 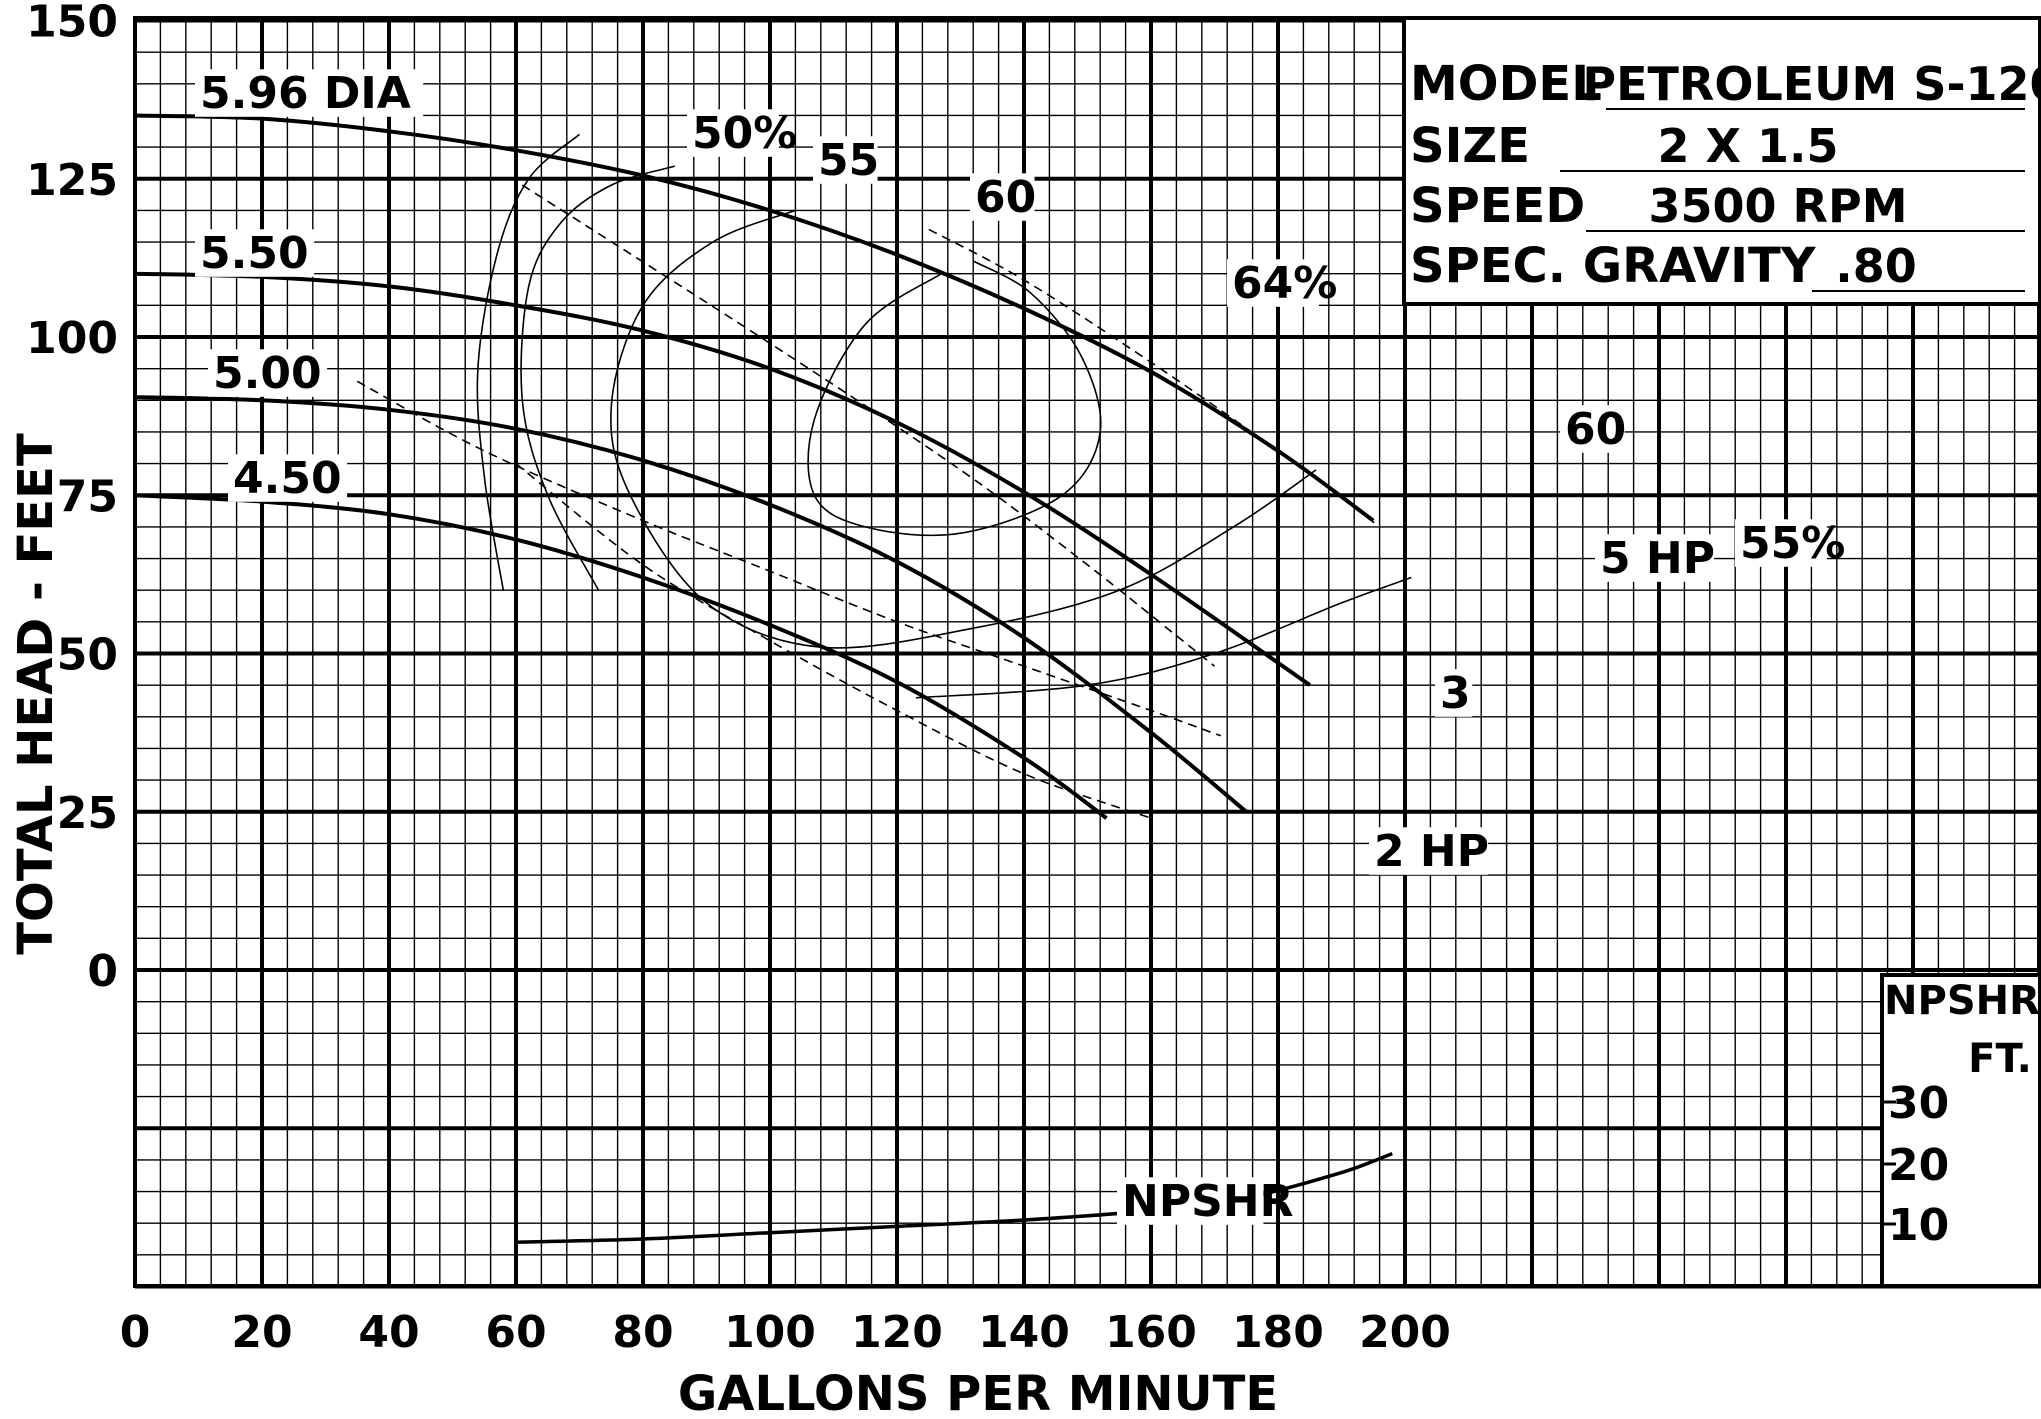 What do you see at coordinates (1918, 1103) in the screenshot?
I see `npshr-tick-label: 30` at bounding box center [1918, 1103].